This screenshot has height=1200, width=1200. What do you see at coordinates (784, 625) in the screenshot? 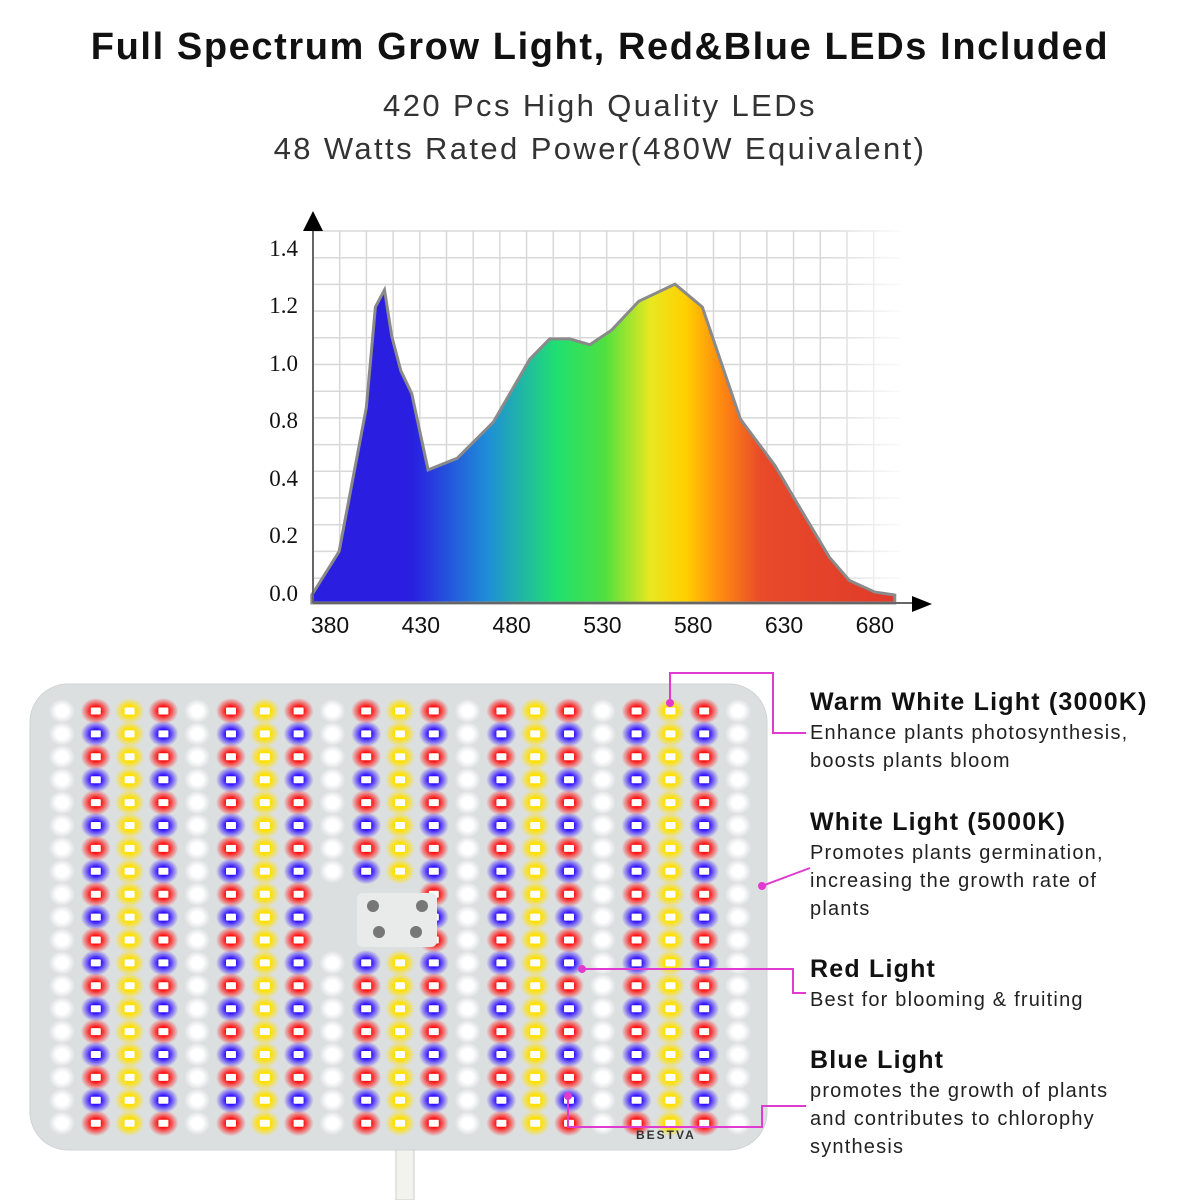
I see `x-tick-label: 630` at bounding box center [784, 625].